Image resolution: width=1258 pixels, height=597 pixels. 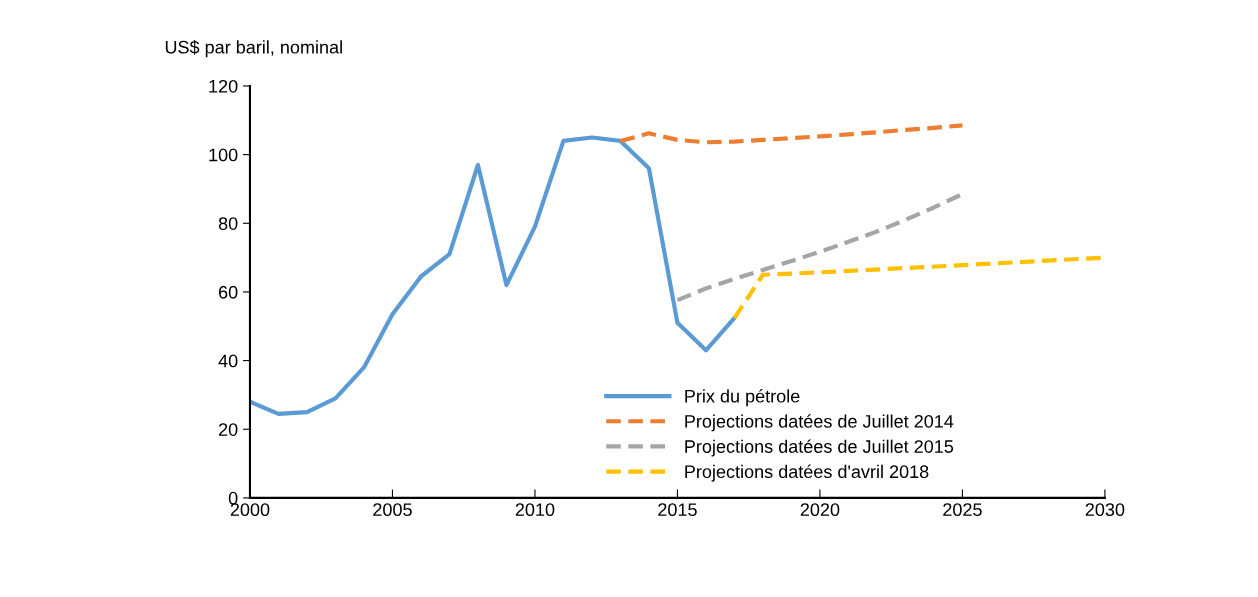 What do you see at coordinates (250, 510) in the screenshot?
I see `x-tick-label: 2000` at bounding box center [250, 510].